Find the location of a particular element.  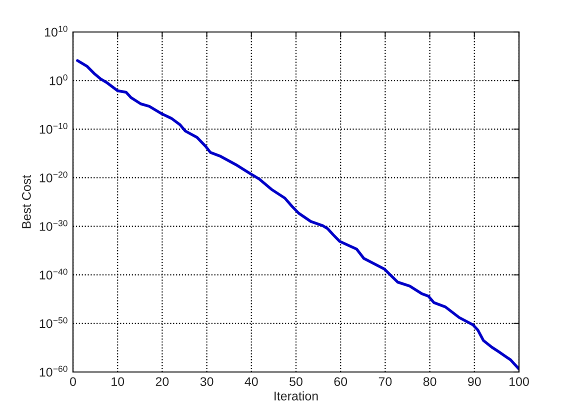

x-tick-label: 90 is located at coordinates (474, 381).